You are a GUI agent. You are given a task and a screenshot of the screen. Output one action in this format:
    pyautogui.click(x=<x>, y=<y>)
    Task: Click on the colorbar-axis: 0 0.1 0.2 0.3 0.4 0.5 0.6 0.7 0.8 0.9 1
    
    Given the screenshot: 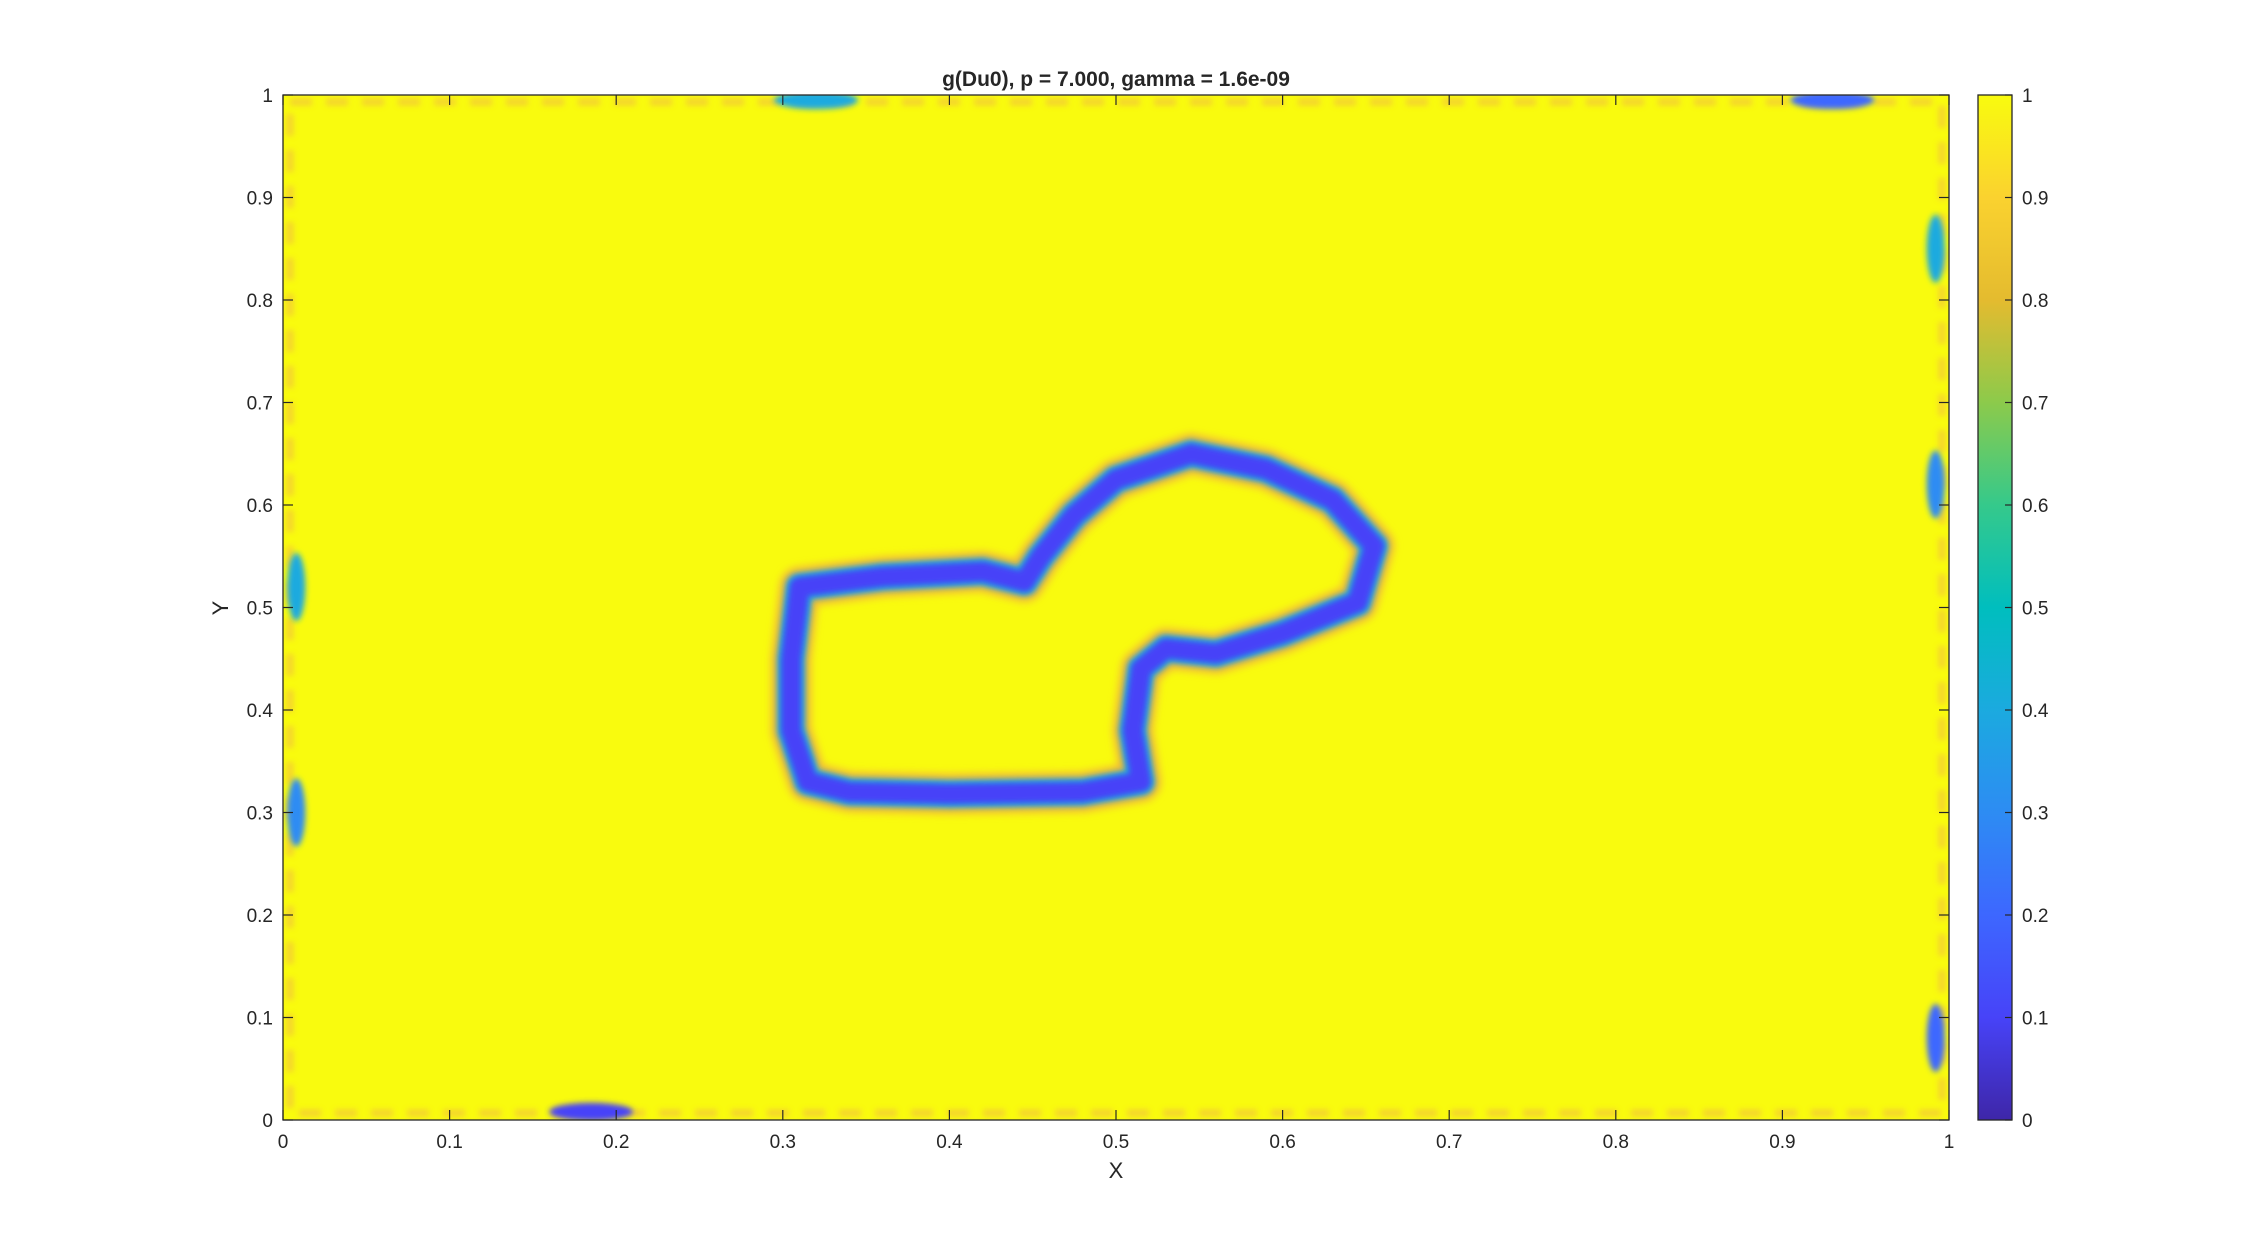 What is the action you would take?
    pyautogui.click(x=2027, y=609)
    